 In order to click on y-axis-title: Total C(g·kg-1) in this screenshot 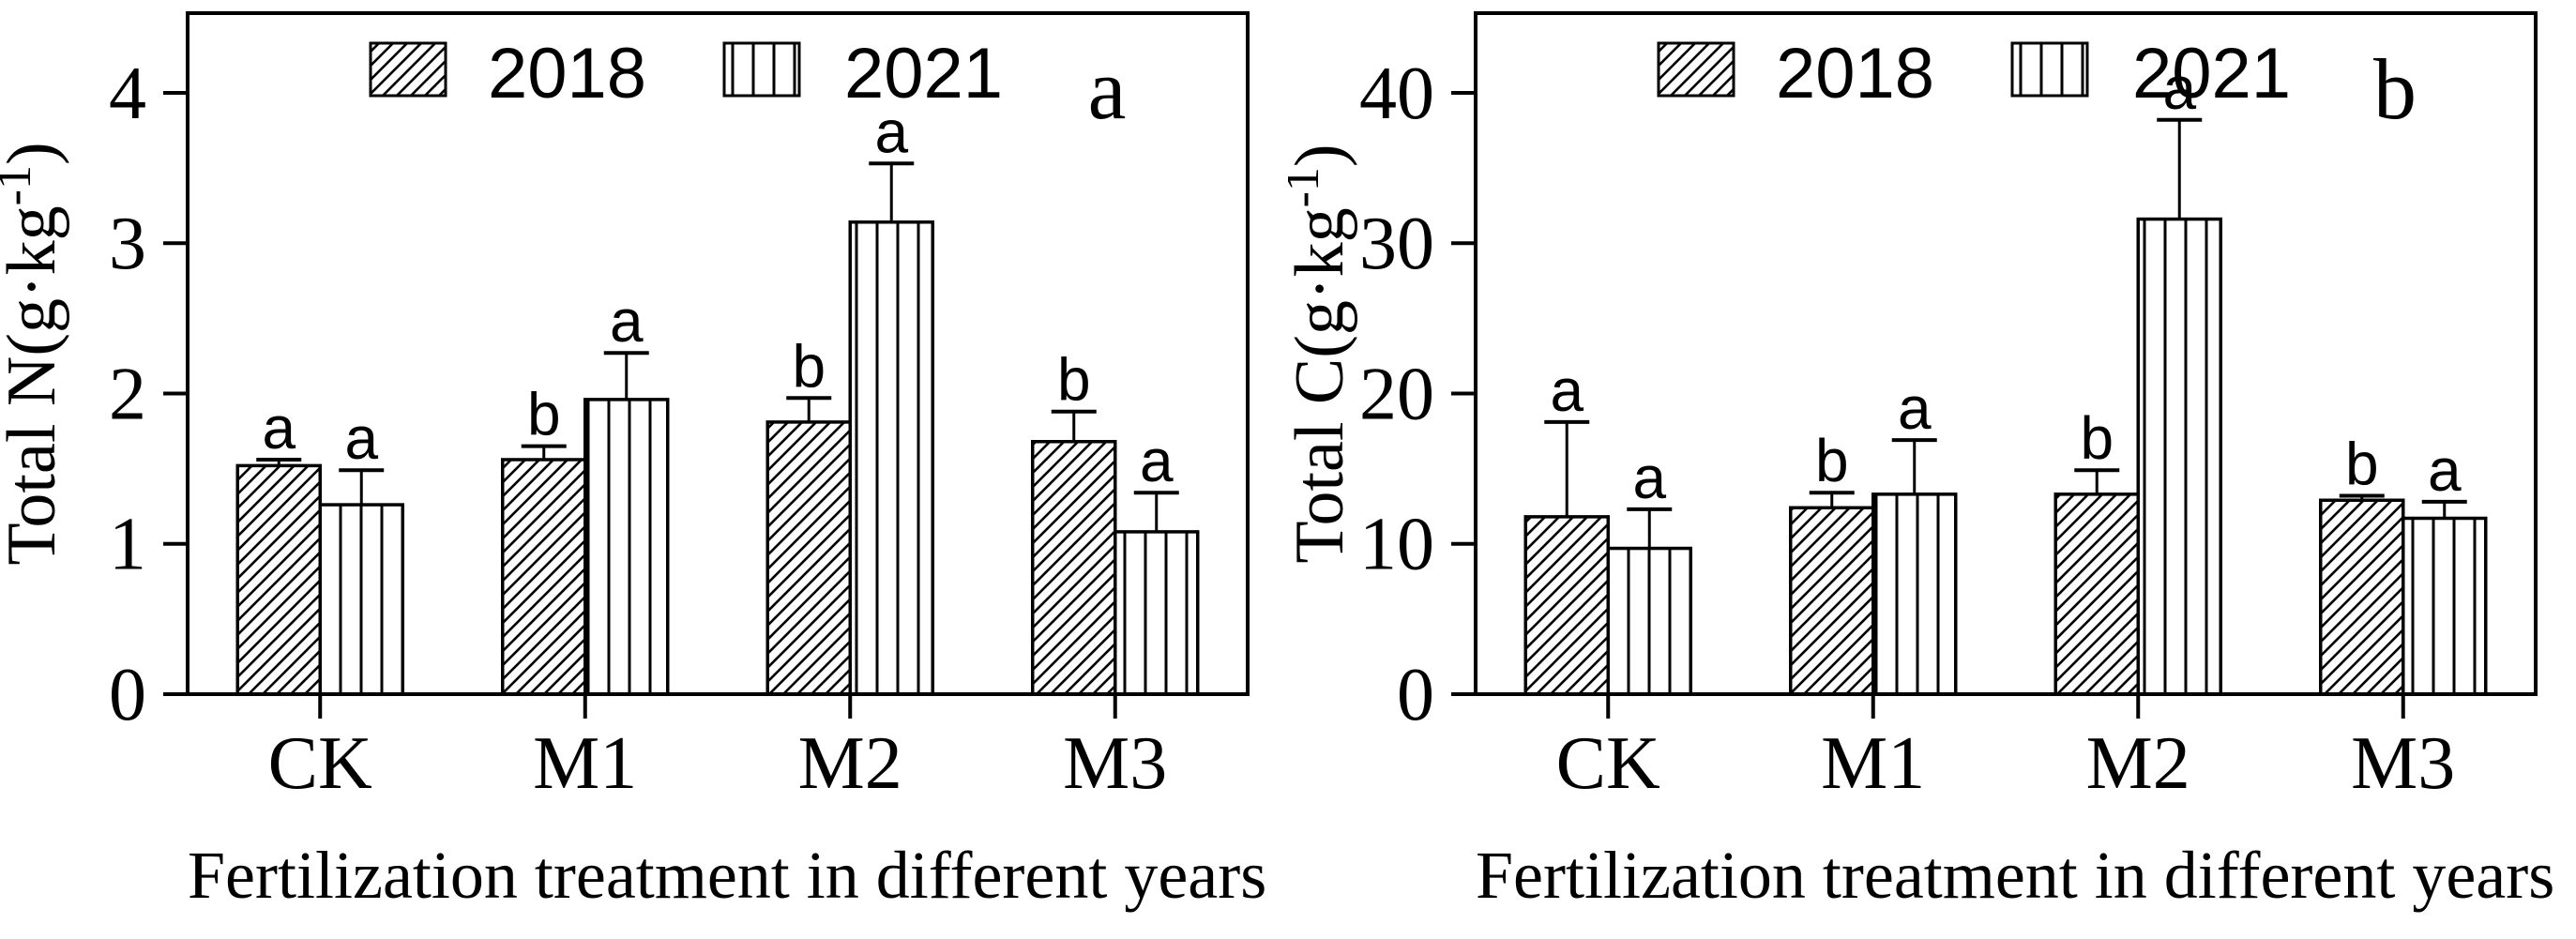, I will do `click(1323, 353)`.